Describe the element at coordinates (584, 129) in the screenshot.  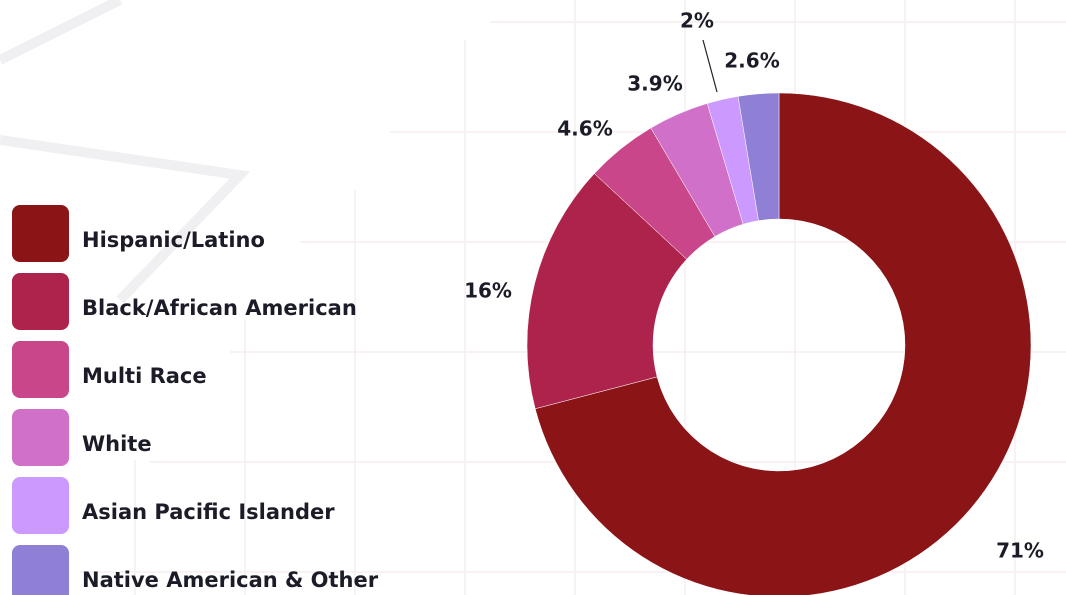
I see `value-label: 4.6%` at that location.